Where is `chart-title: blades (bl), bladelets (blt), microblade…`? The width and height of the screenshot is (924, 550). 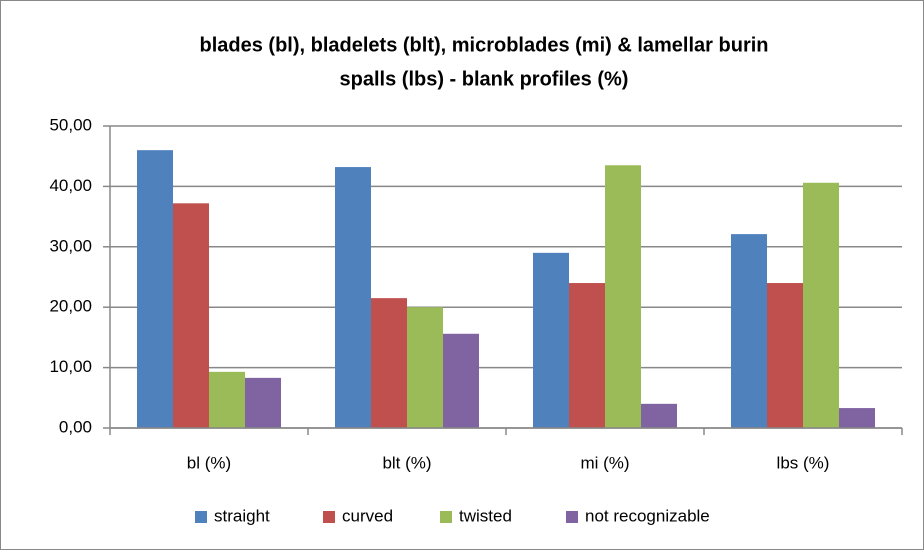
chart-title: blades (bl), bladelets (blt), microblade… is located at coordinates (484, 45).